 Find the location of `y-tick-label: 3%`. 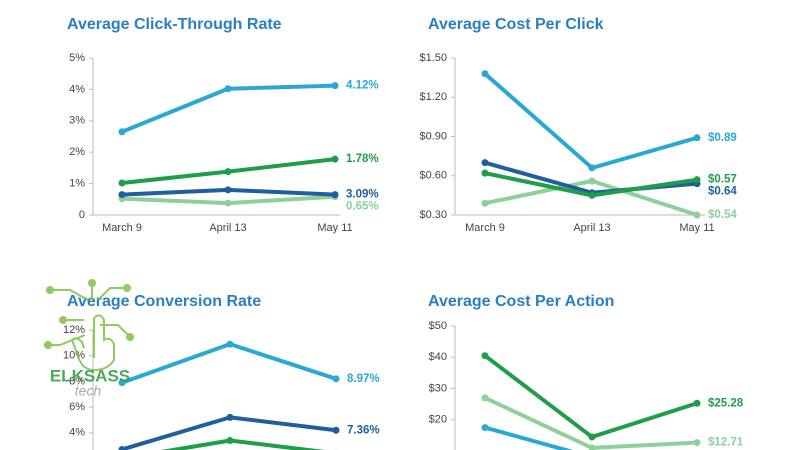

y-tick-label: 3% is located at coordinates (77, 121).